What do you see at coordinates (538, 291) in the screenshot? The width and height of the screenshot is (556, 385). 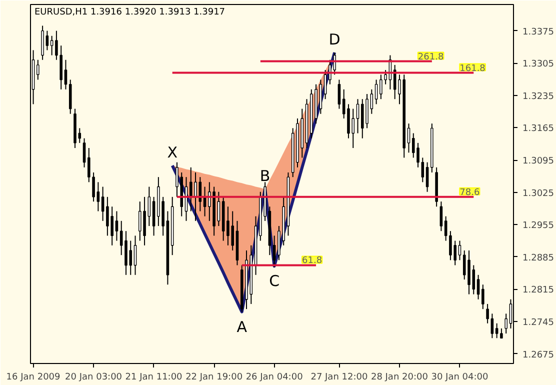 I see `y-tick-label: 1.2815` at bounding box center [538, 291].